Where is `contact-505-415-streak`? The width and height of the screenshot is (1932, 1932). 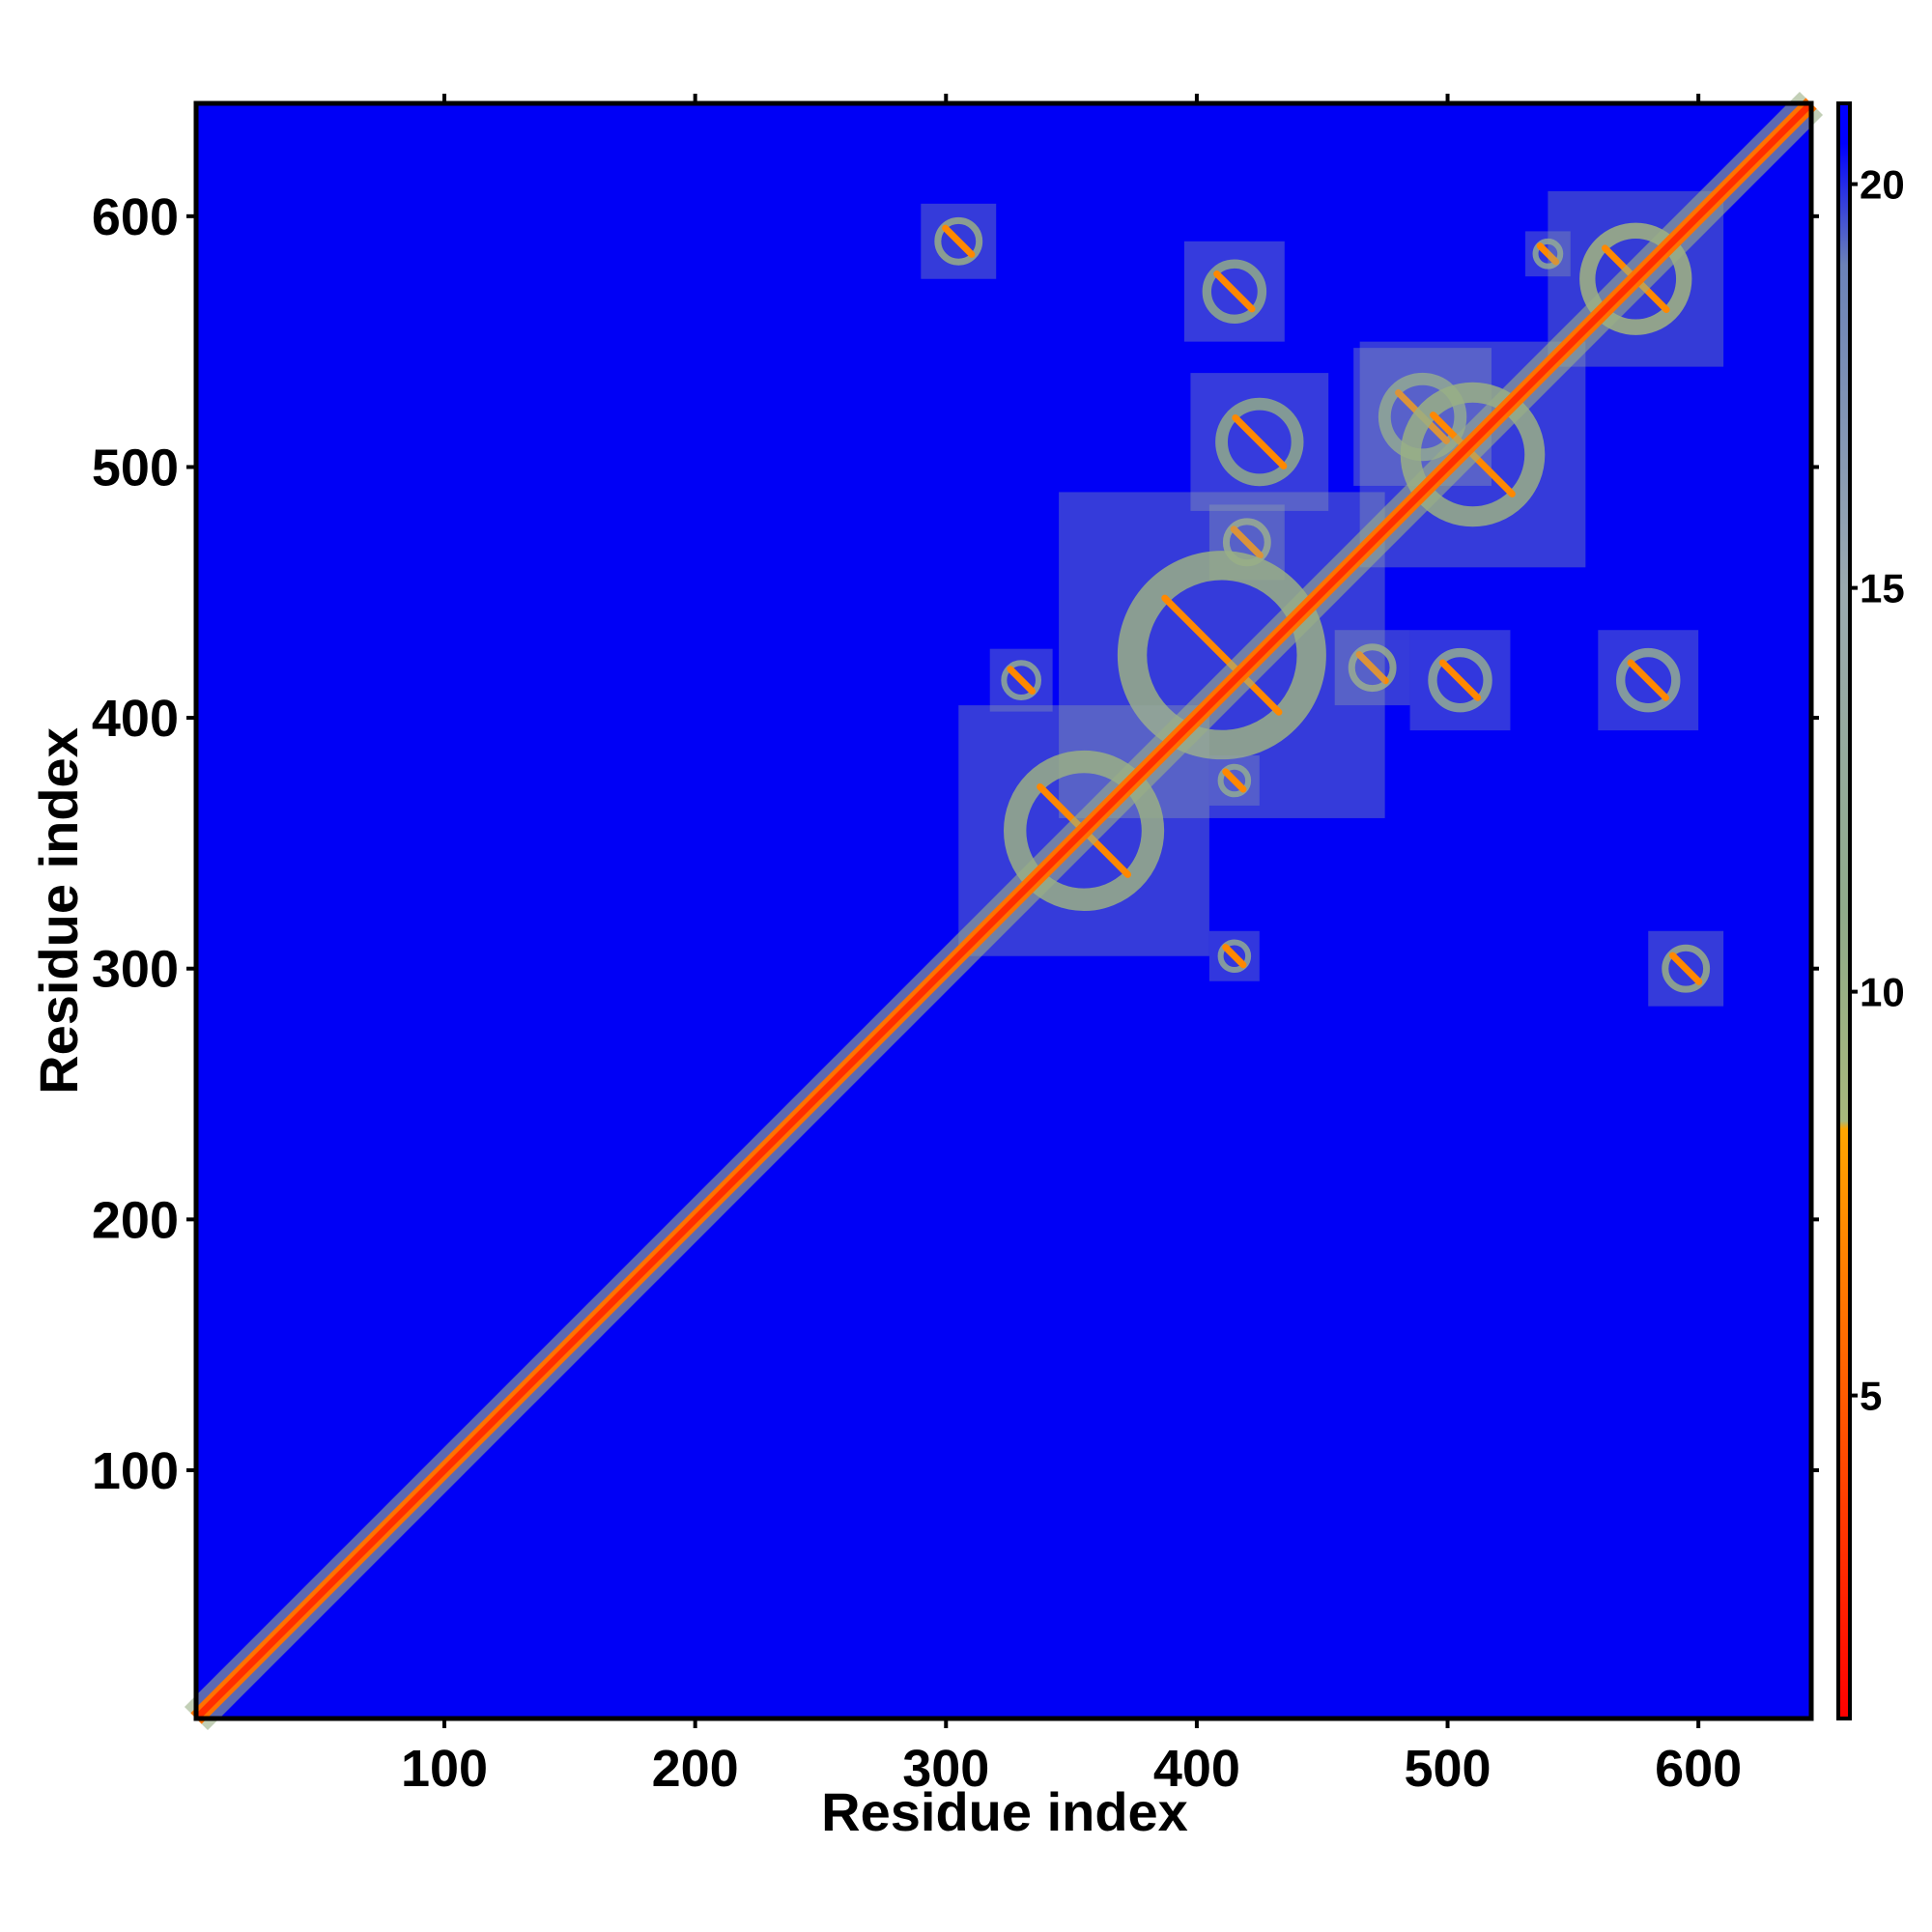 contact-505-415-streak is located at coordinates (1460, 680).